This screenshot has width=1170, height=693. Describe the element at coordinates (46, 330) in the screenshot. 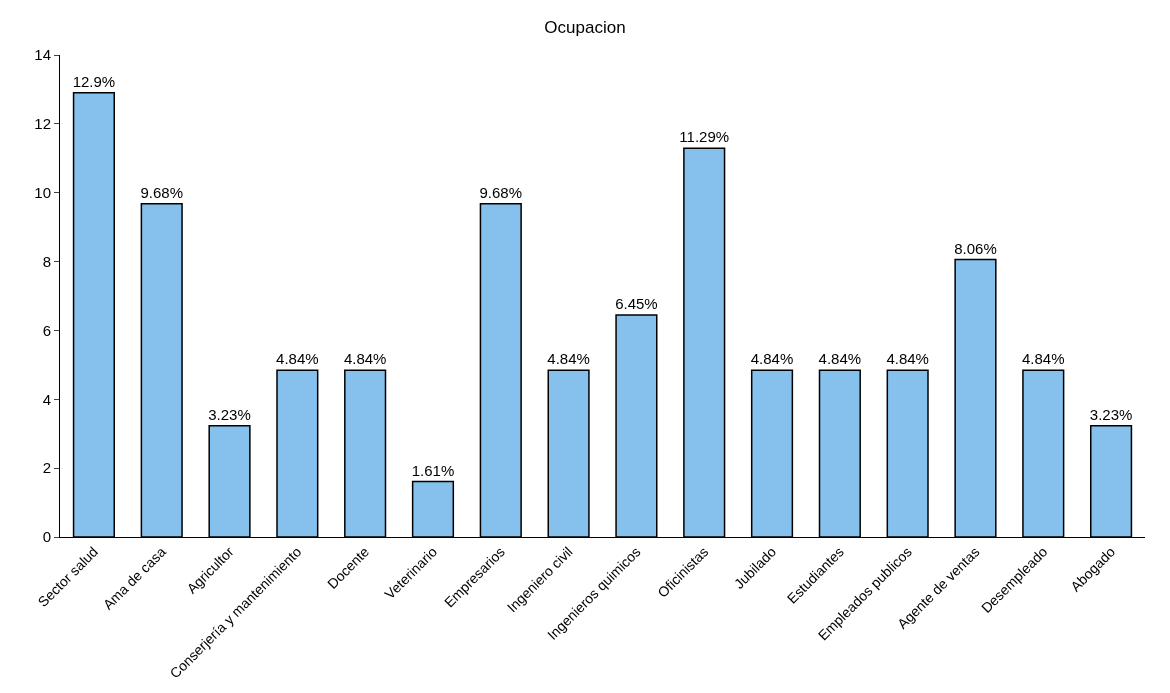

I see `y-tick-label: 6` at that location.